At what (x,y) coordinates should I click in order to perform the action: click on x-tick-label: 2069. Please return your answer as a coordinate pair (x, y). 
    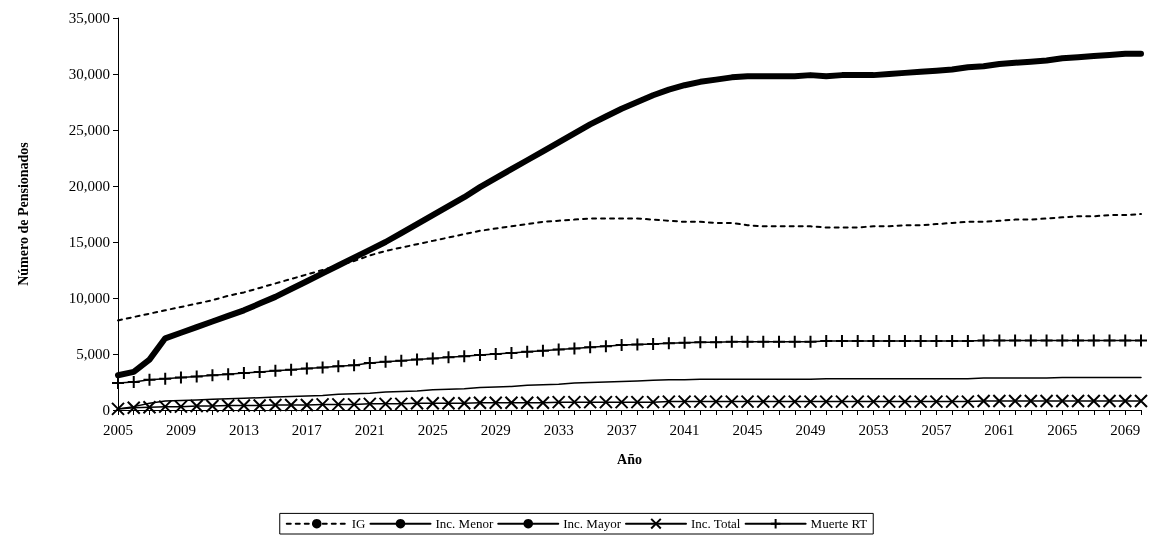
    Looking at the image, I should click on (1125, 429).